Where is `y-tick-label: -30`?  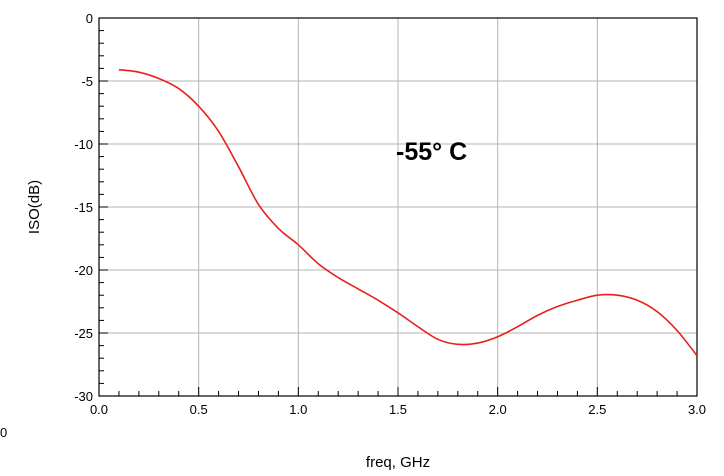
y-tick-label: -30 is located at coordinates (83, 396).